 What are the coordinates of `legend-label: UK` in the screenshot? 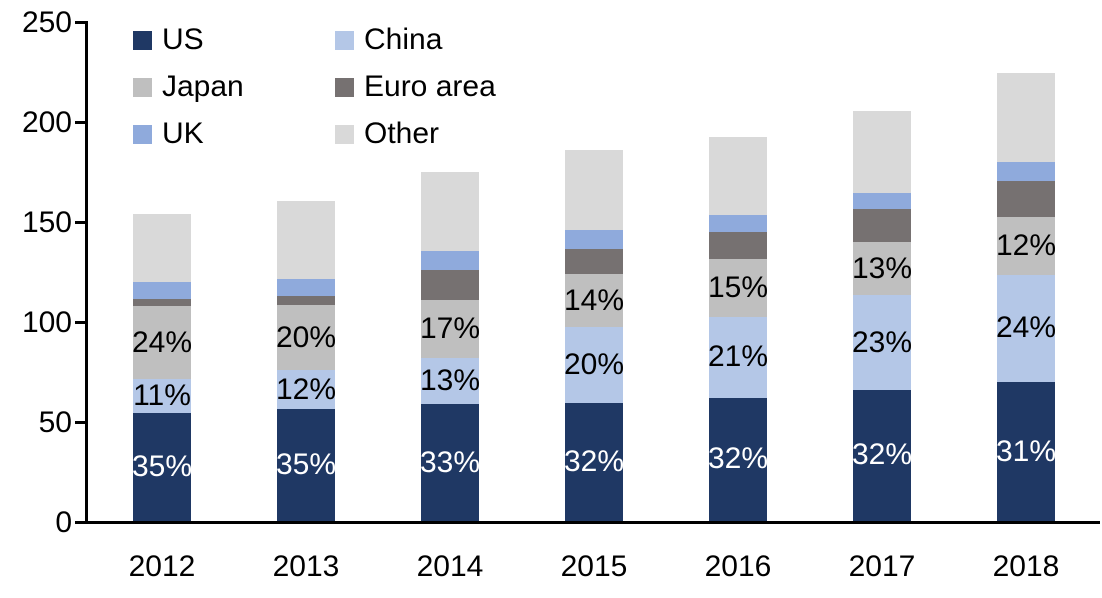 It's located at (183, 133).